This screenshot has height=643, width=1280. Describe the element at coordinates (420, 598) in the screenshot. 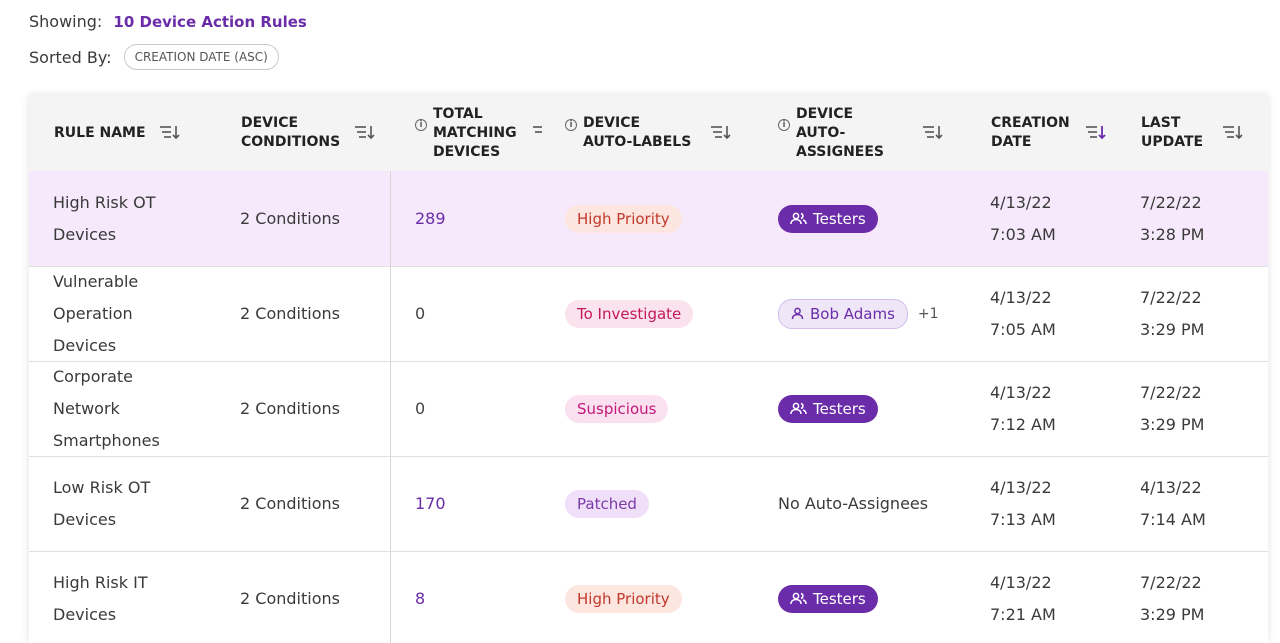

I see `matching-devices: 8` at that location.